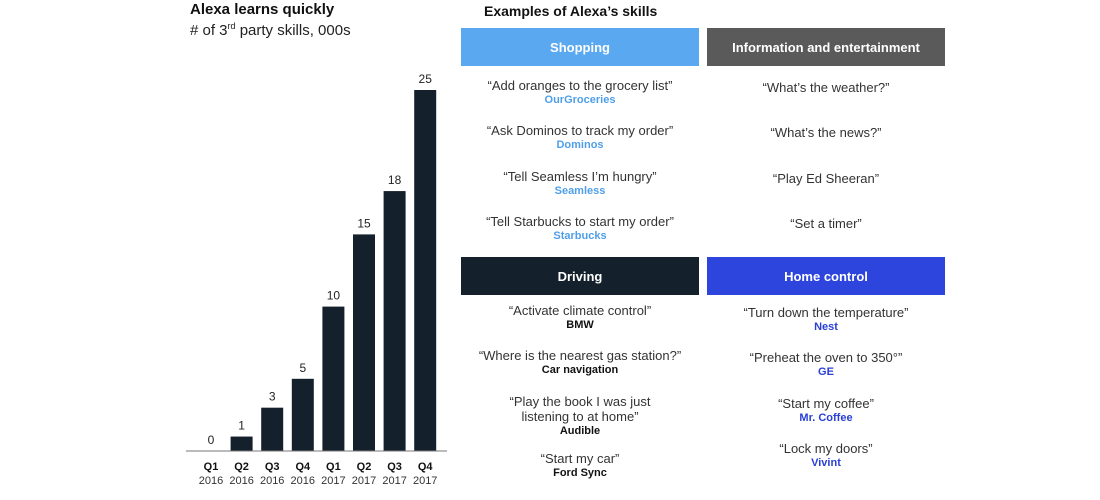 The height and width of the screenshot is (500, 1100). Describe the element at coordinates (334, 296) in the screenshot. I see `bar-value-label: 10` at that location.